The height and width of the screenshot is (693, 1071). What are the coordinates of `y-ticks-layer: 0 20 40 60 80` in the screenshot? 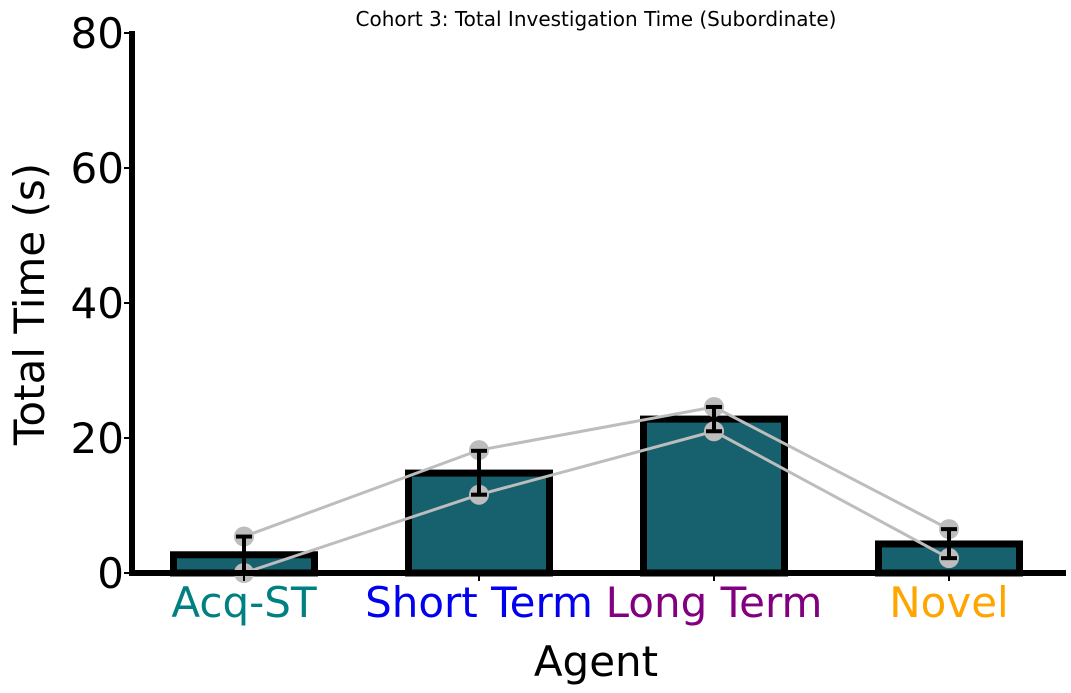 It's located at (101, 303).